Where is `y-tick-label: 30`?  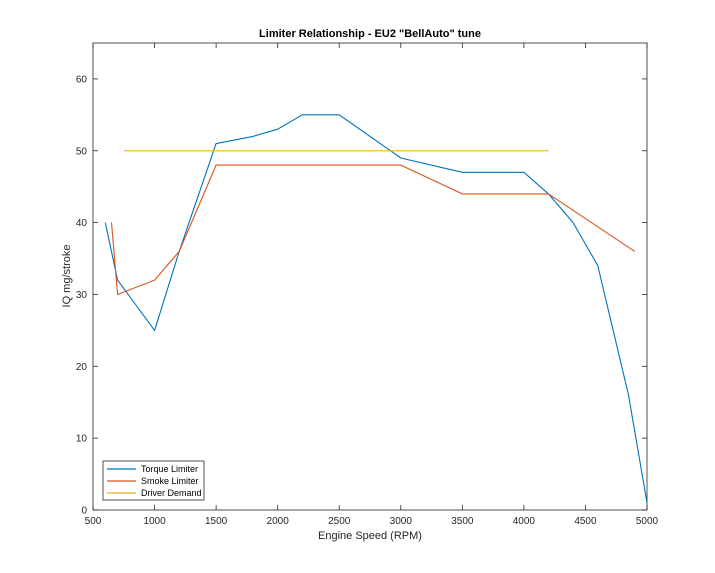 y-tick-label: 30 is located at coordinates (82, 295).